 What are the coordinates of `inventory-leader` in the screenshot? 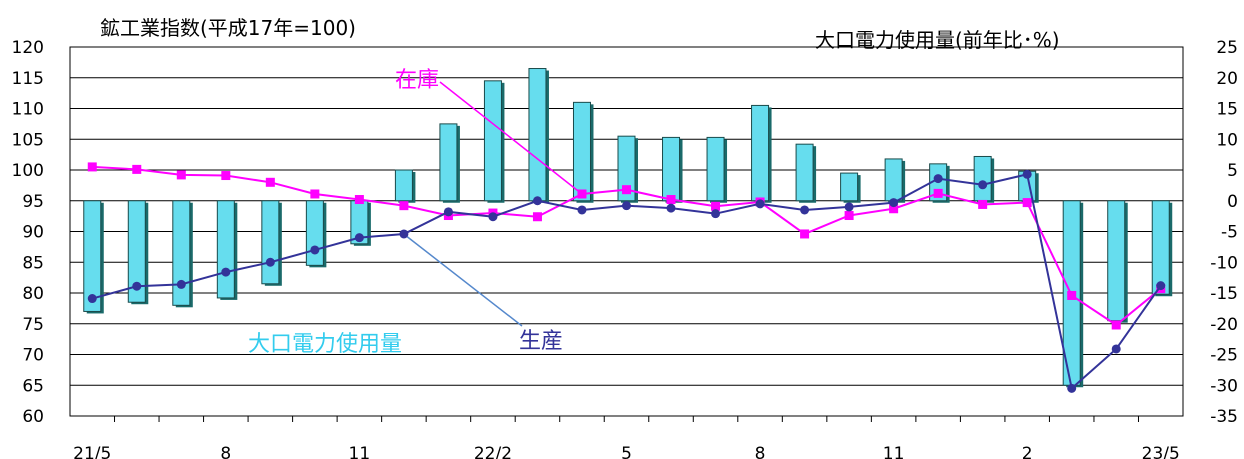 It's located at (511, 138).